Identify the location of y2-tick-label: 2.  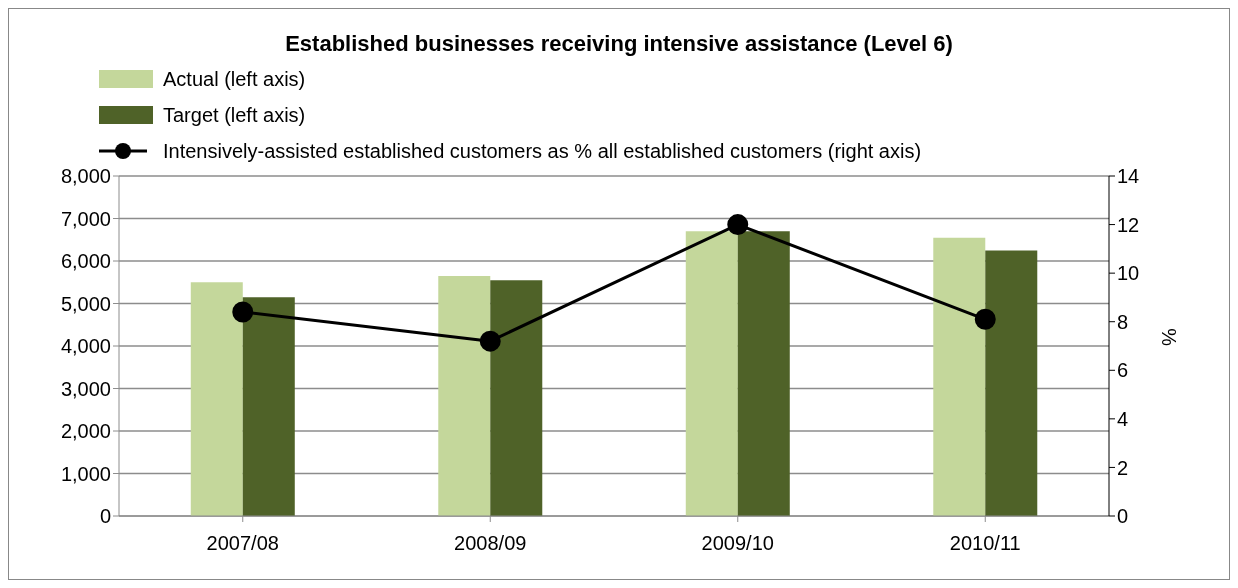
(1123, 467).